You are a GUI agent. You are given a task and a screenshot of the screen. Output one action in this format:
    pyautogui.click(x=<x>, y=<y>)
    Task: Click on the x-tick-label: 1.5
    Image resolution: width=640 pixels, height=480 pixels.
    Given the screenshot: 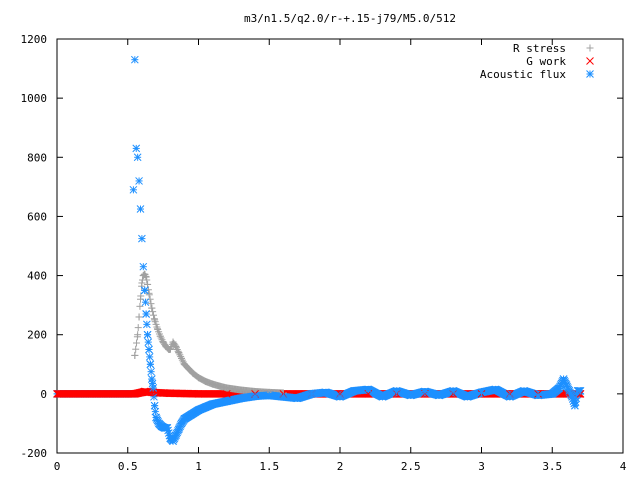 What is the action you would take?
    pyautogui.click(x=269, y=466)
    